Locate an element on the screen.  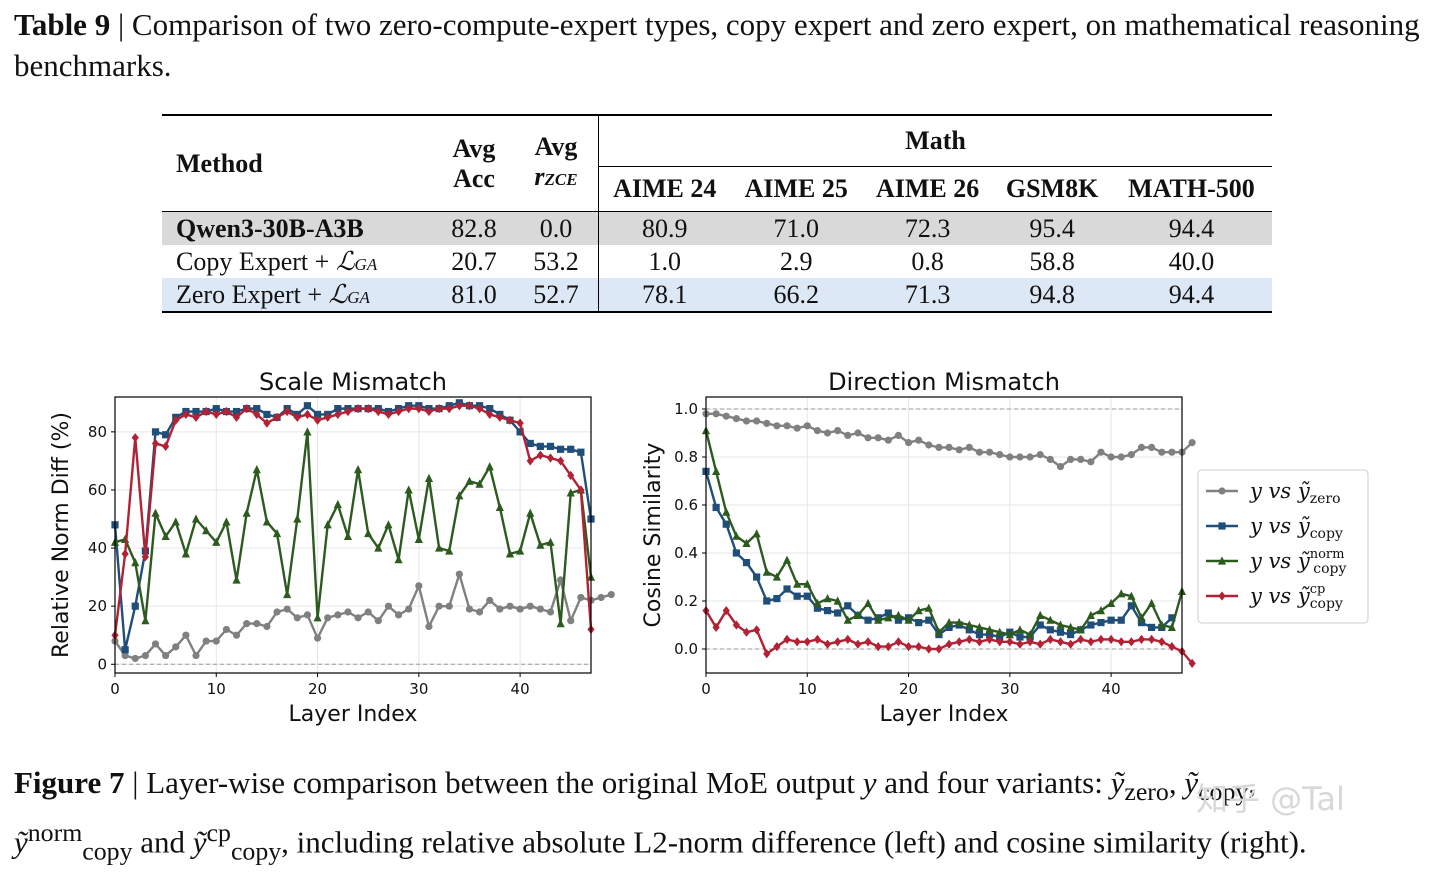
legend-label-base: y vs ỹ is located at coordinates (1280, 561).